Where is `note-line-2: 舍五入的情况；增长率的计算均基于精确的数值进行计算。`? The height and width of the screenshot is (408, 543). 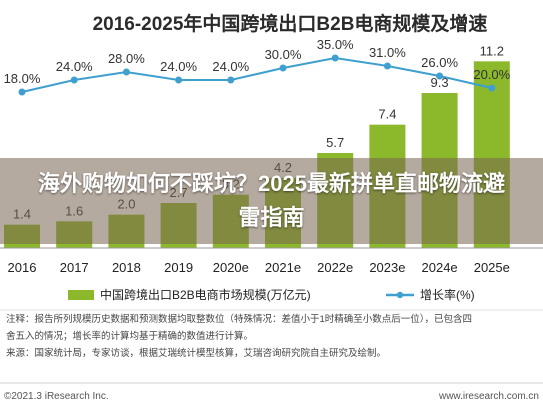
note-line-2: 舍五入的情况；增长率的计算均基于精确的数值进行计算。 is located at coordinates (129, 336).